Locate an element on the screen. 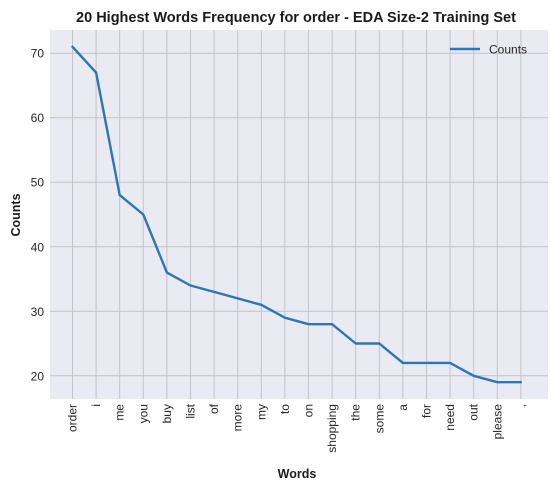 The image size is (560, 490). x-tick-label: the is located at coordinates (356, 412).